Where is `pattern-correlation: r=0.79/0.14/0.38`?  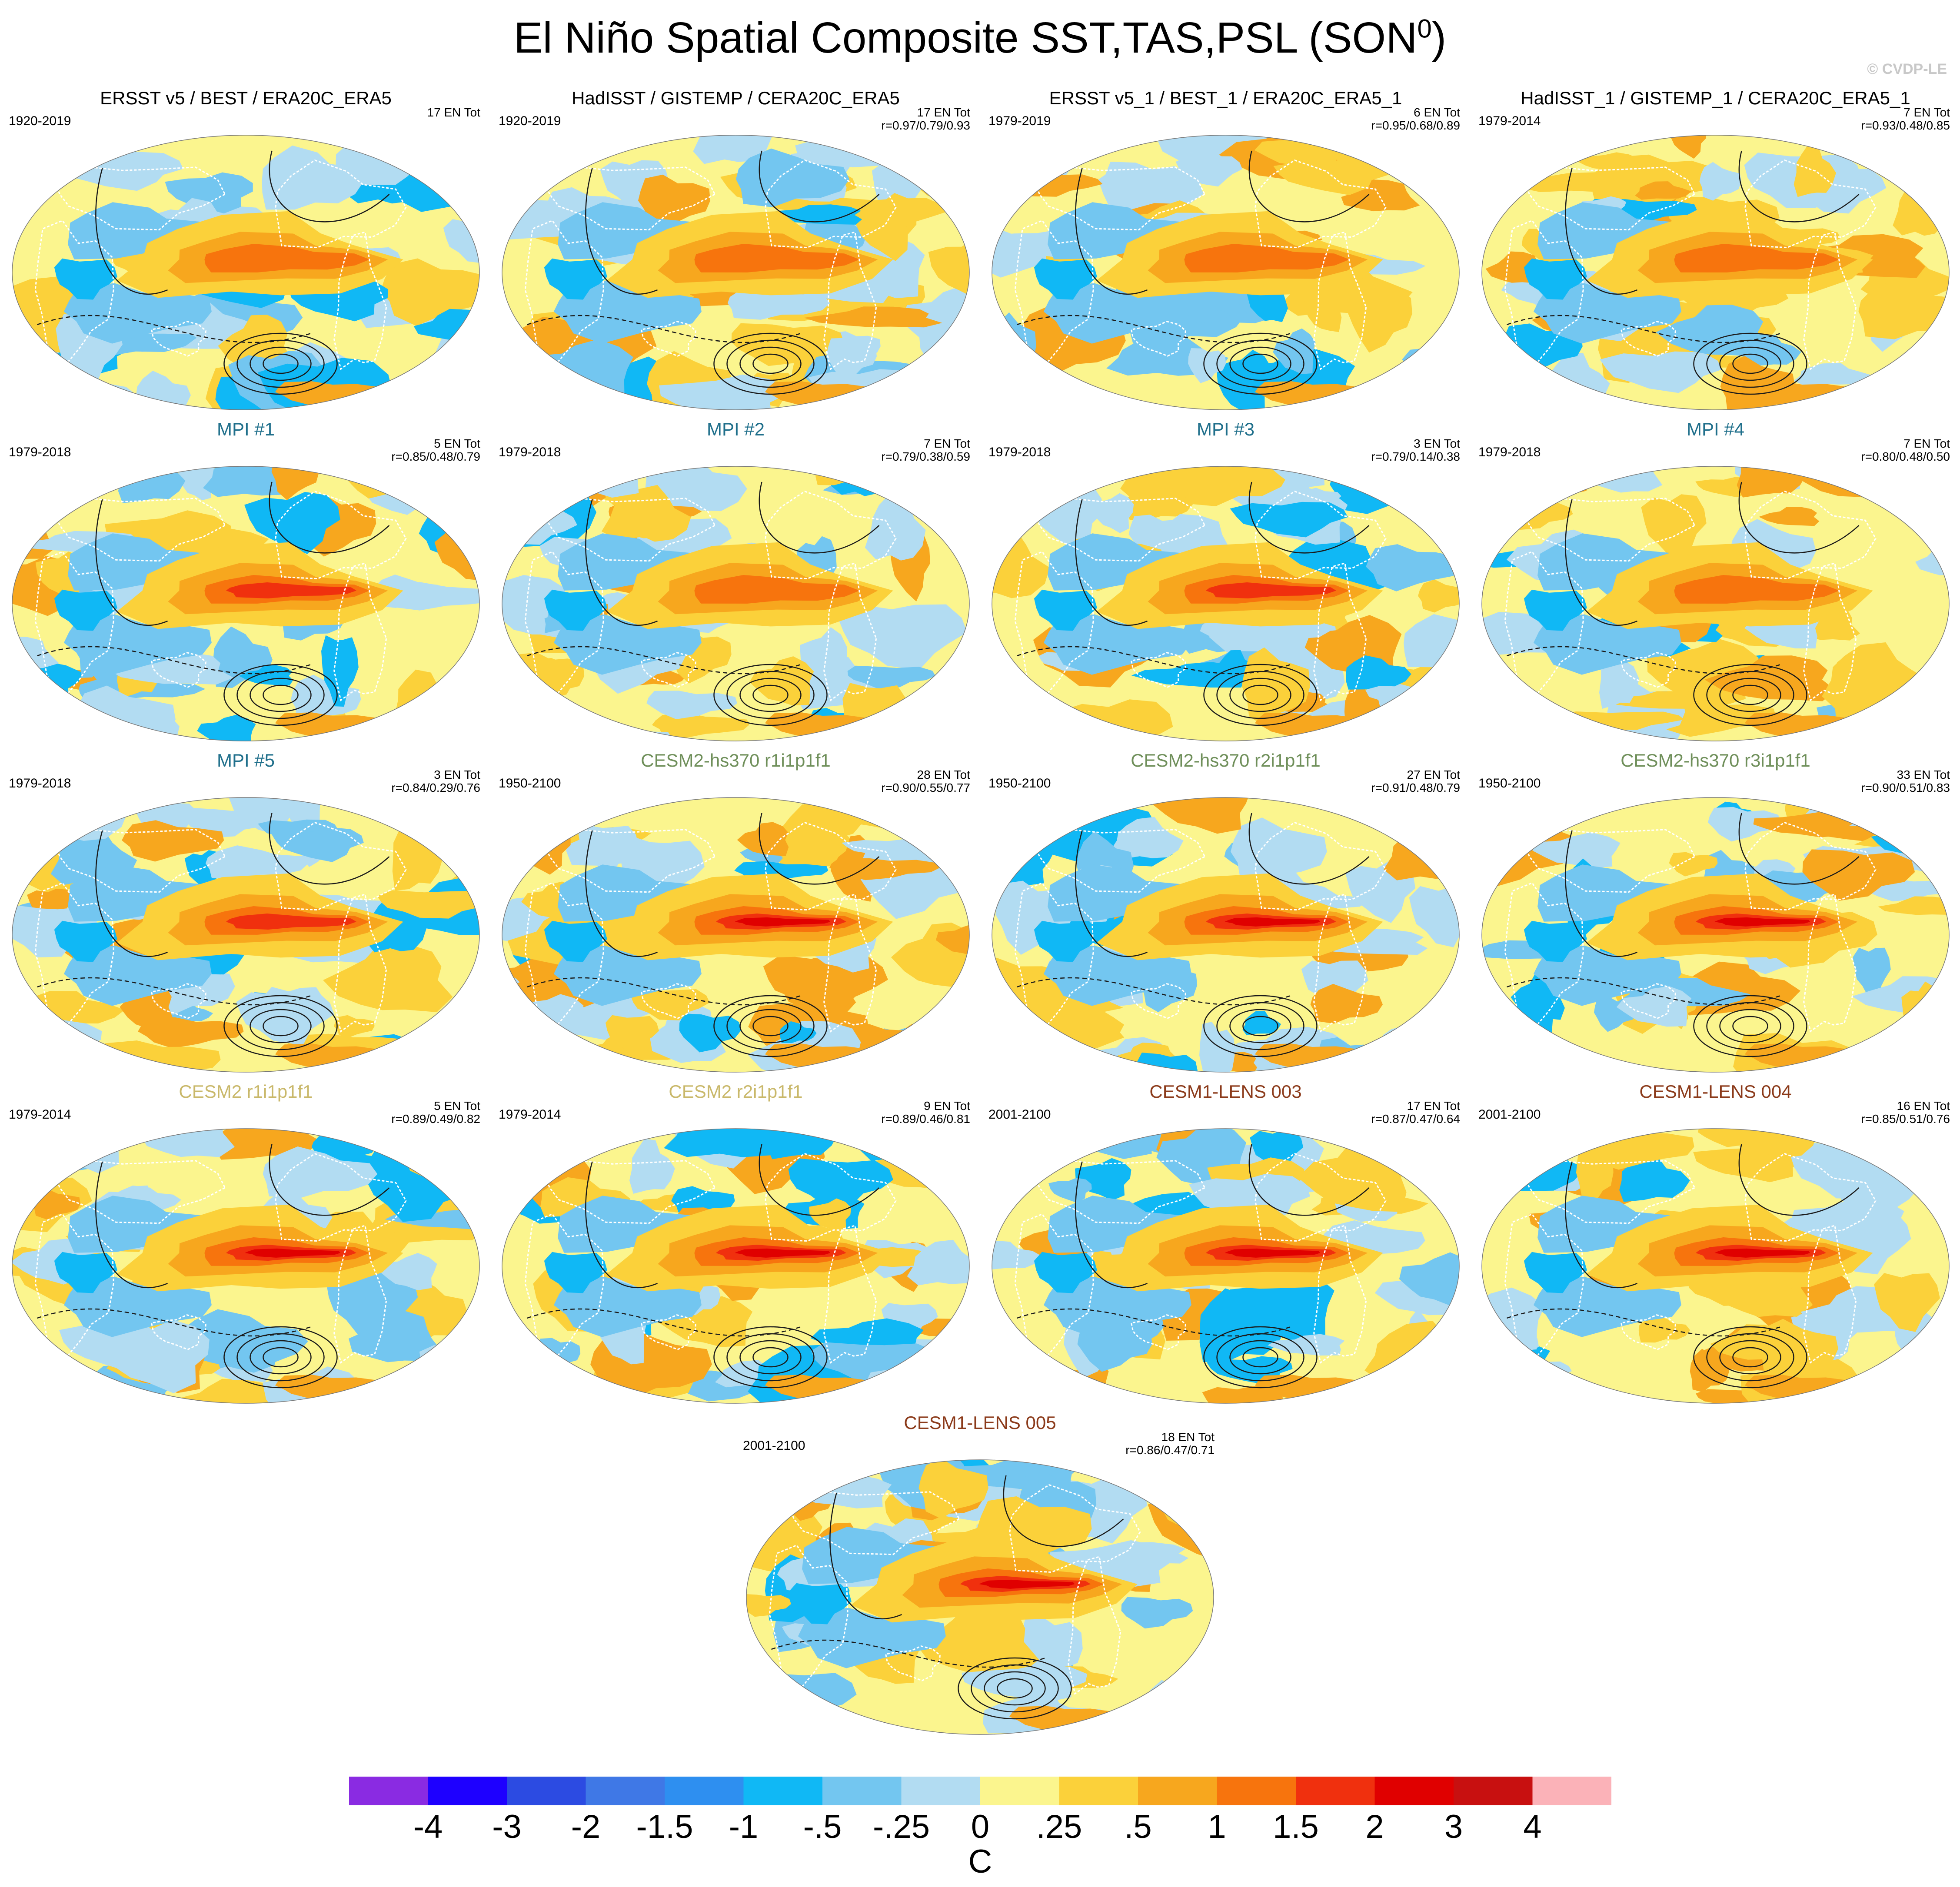
pattern-correlation: r=0.79/0.14/0.38 is located at coordinates (1415, 456).